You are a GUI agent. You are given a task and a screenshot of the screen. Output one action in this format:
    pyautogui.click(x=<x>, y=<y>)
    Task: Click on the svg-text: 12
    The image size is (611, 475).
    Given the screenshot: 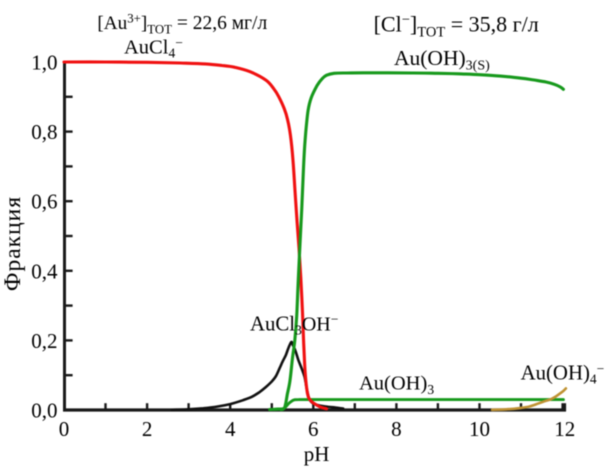 What is the action you would take?
    pyautogui.click(x=564, y=429)
    